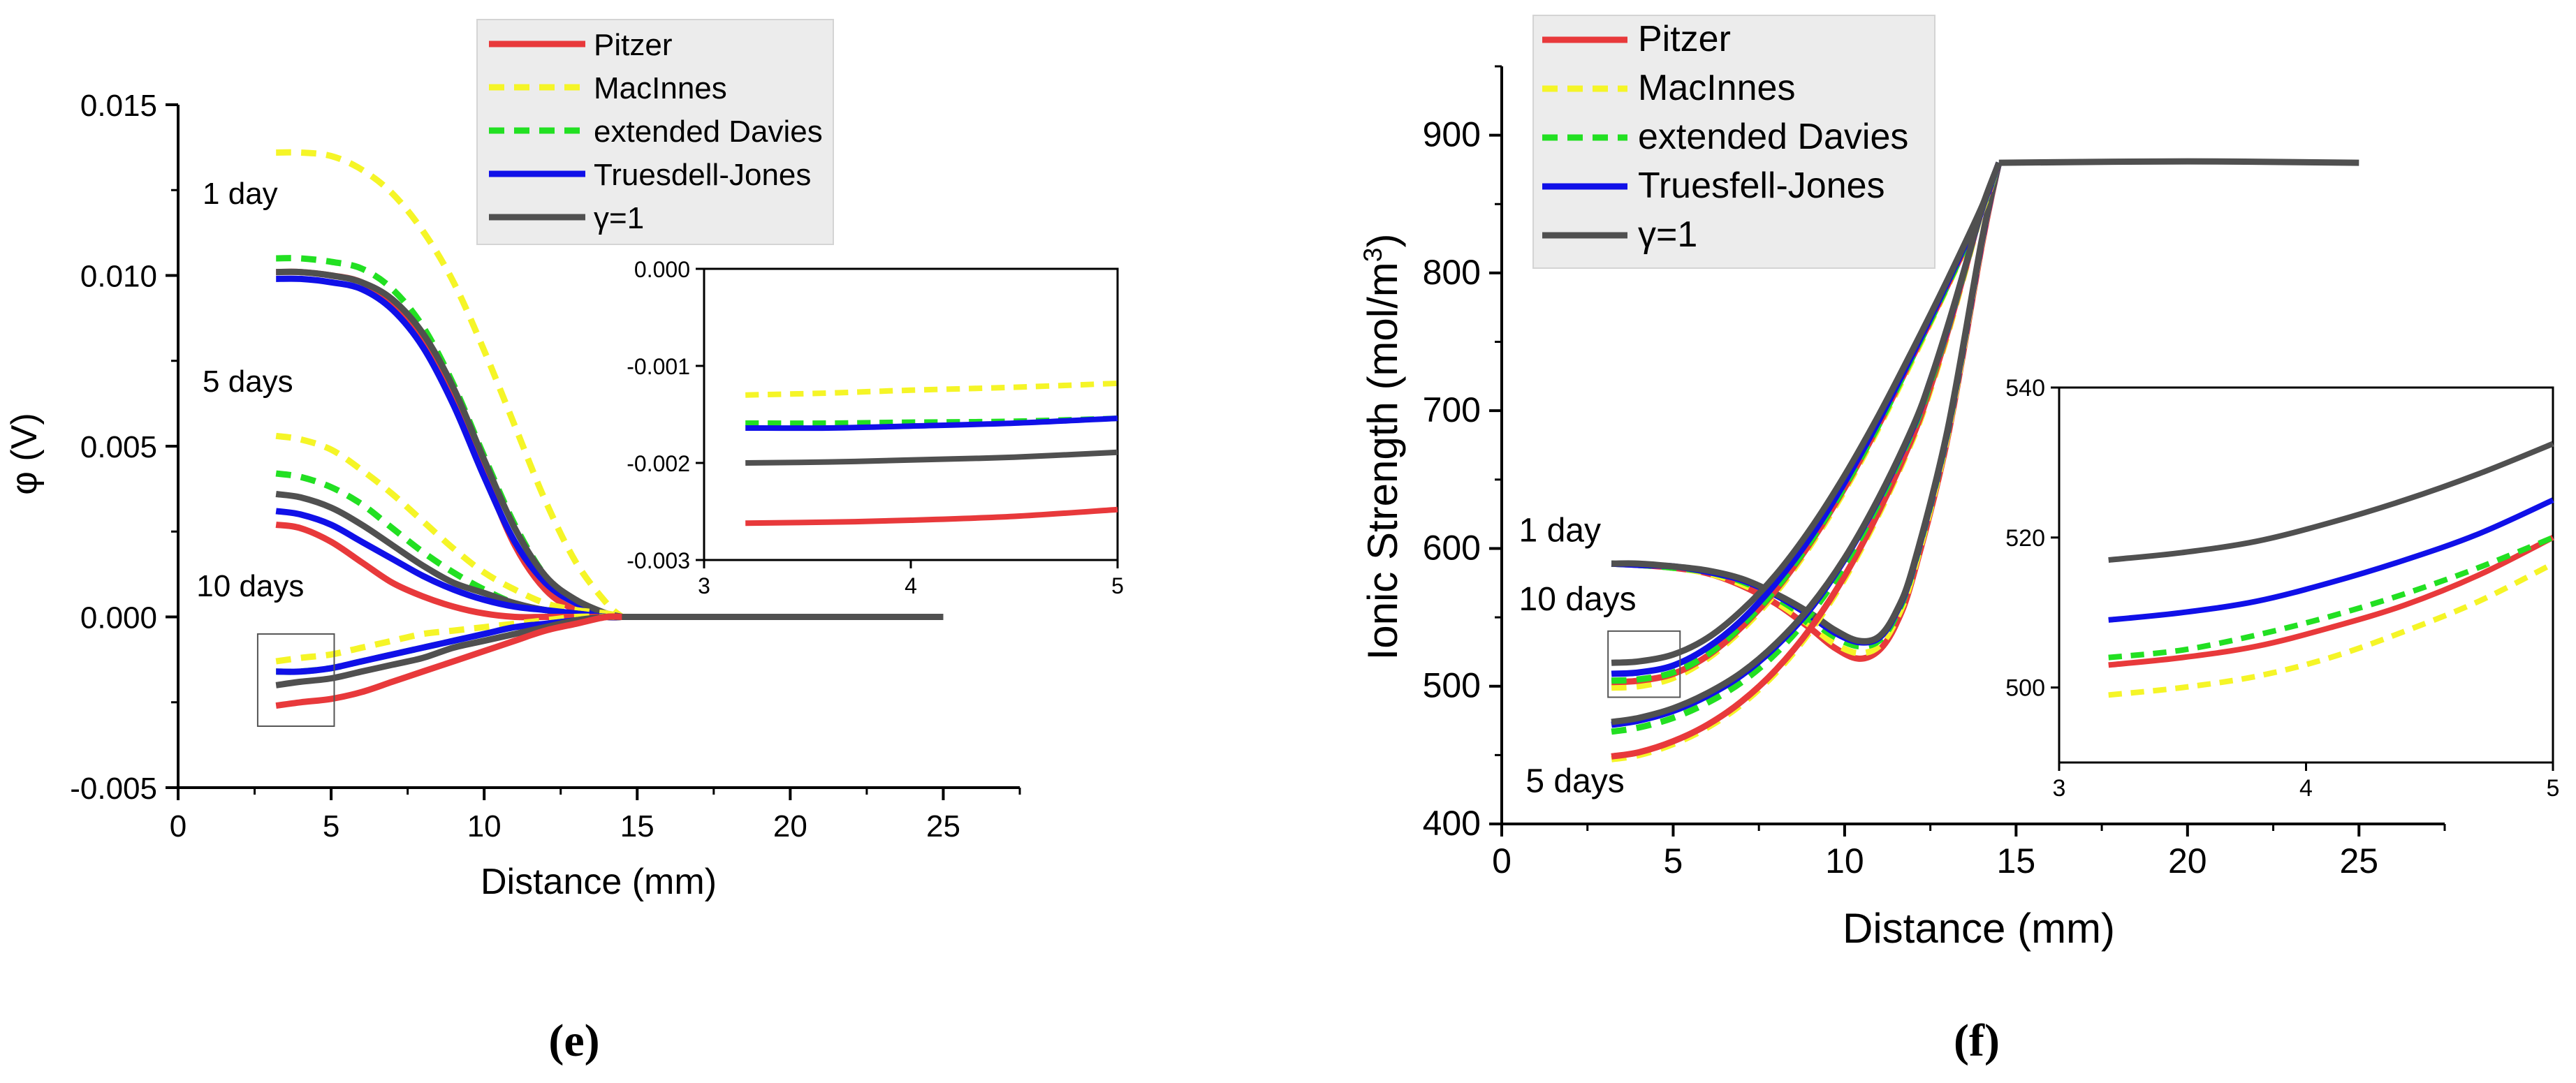  What do you see at coordinates (119, 447) in the screenshot?
I see `p0-y-tick-label: 0.005` at bounding box center [119, 447].